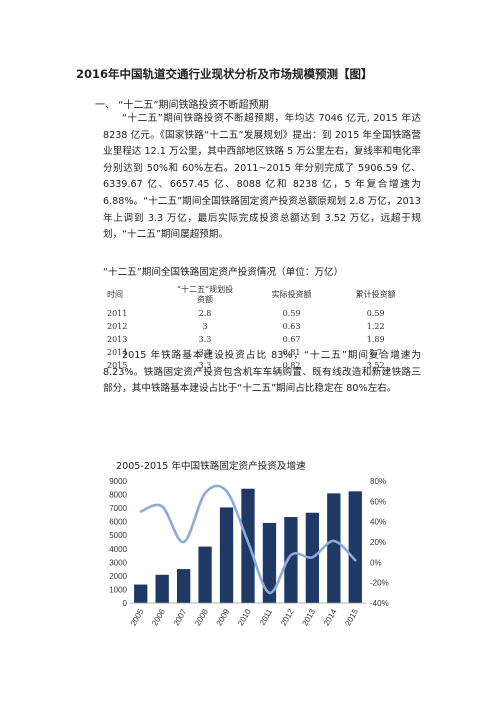 This screenshot has height=702, width=496. What do you see at coordinates (378, 522) in the screenshot?
I see `y-right-tick-label: 40%` at bounding box center [378, 522].